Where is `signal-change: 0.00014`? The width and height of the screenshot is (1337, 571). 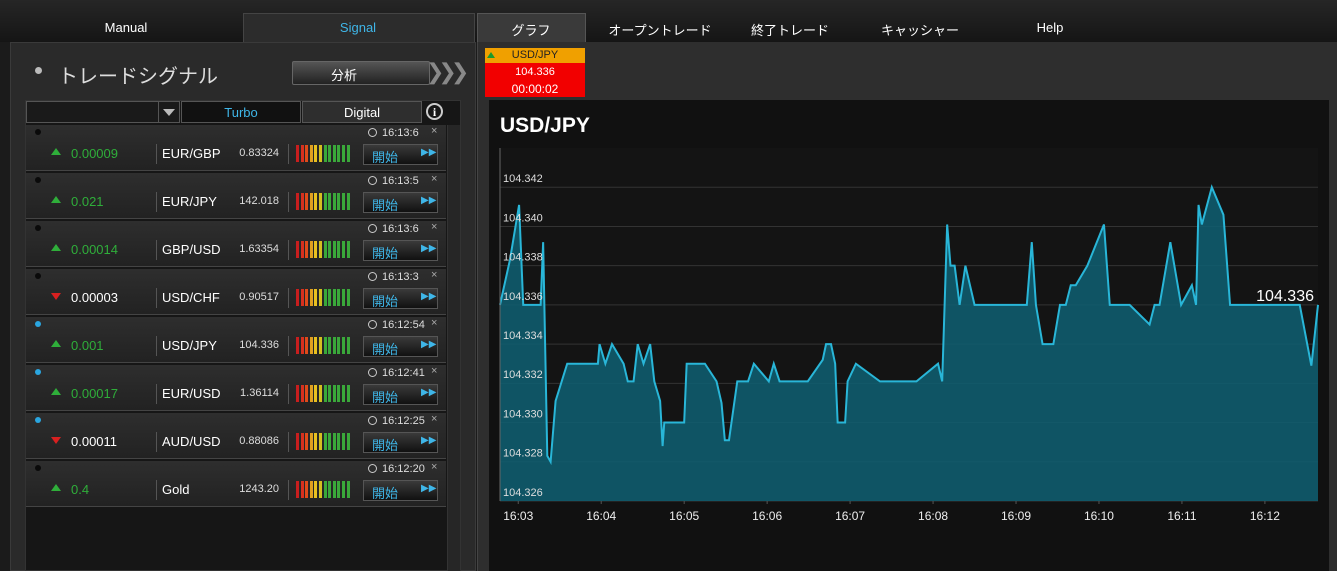
signal-change: 0.00014 is located at coordinates (94, 249).